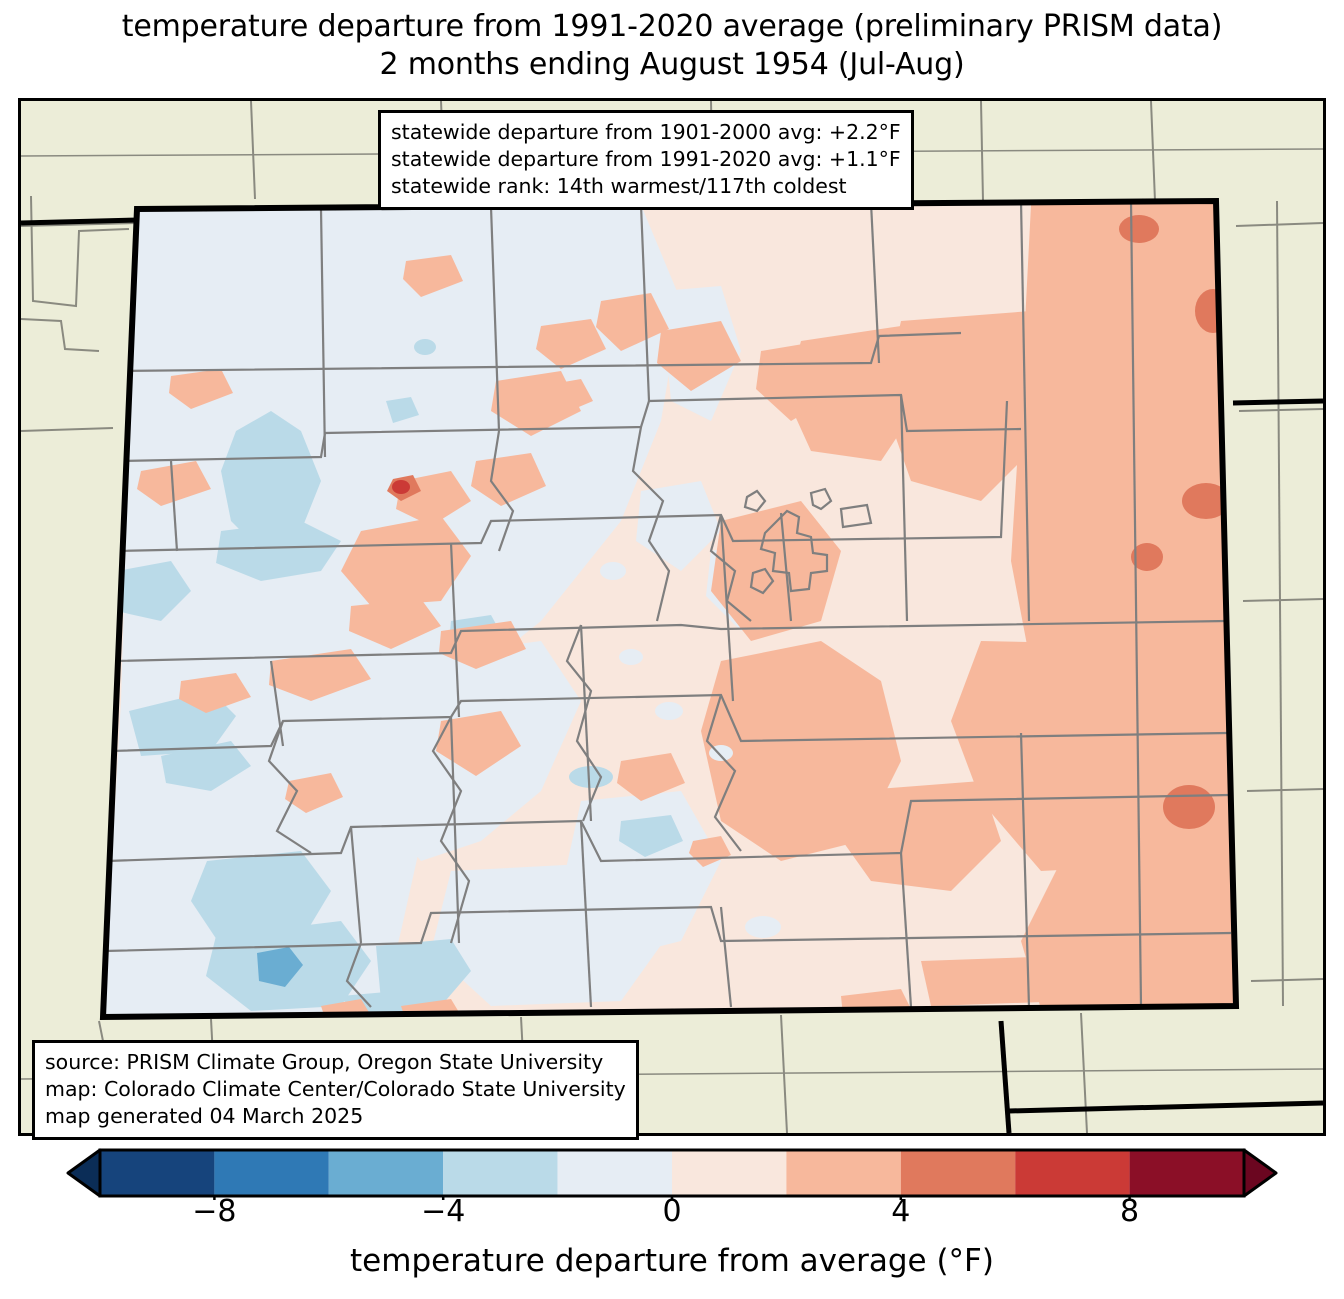  Describe the element at coordinates (901, 1211) in the screenshot. I see `colorbar-tick-label: 4` at that location.